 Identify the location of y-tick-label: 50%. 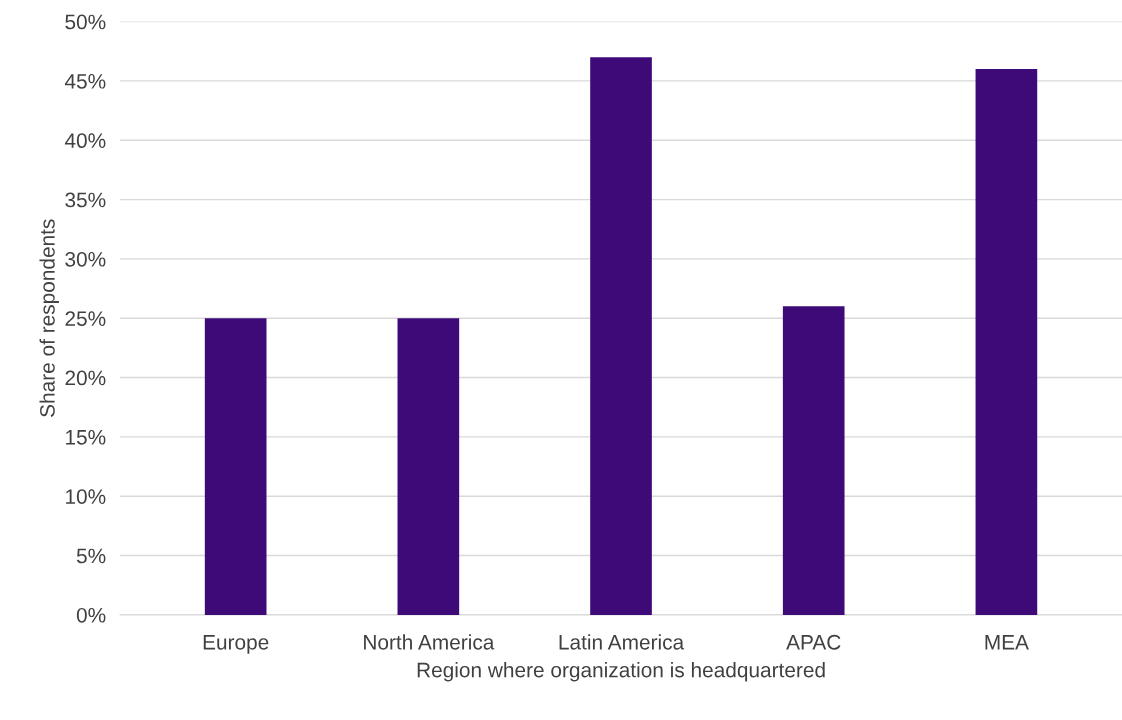
(85, 22).